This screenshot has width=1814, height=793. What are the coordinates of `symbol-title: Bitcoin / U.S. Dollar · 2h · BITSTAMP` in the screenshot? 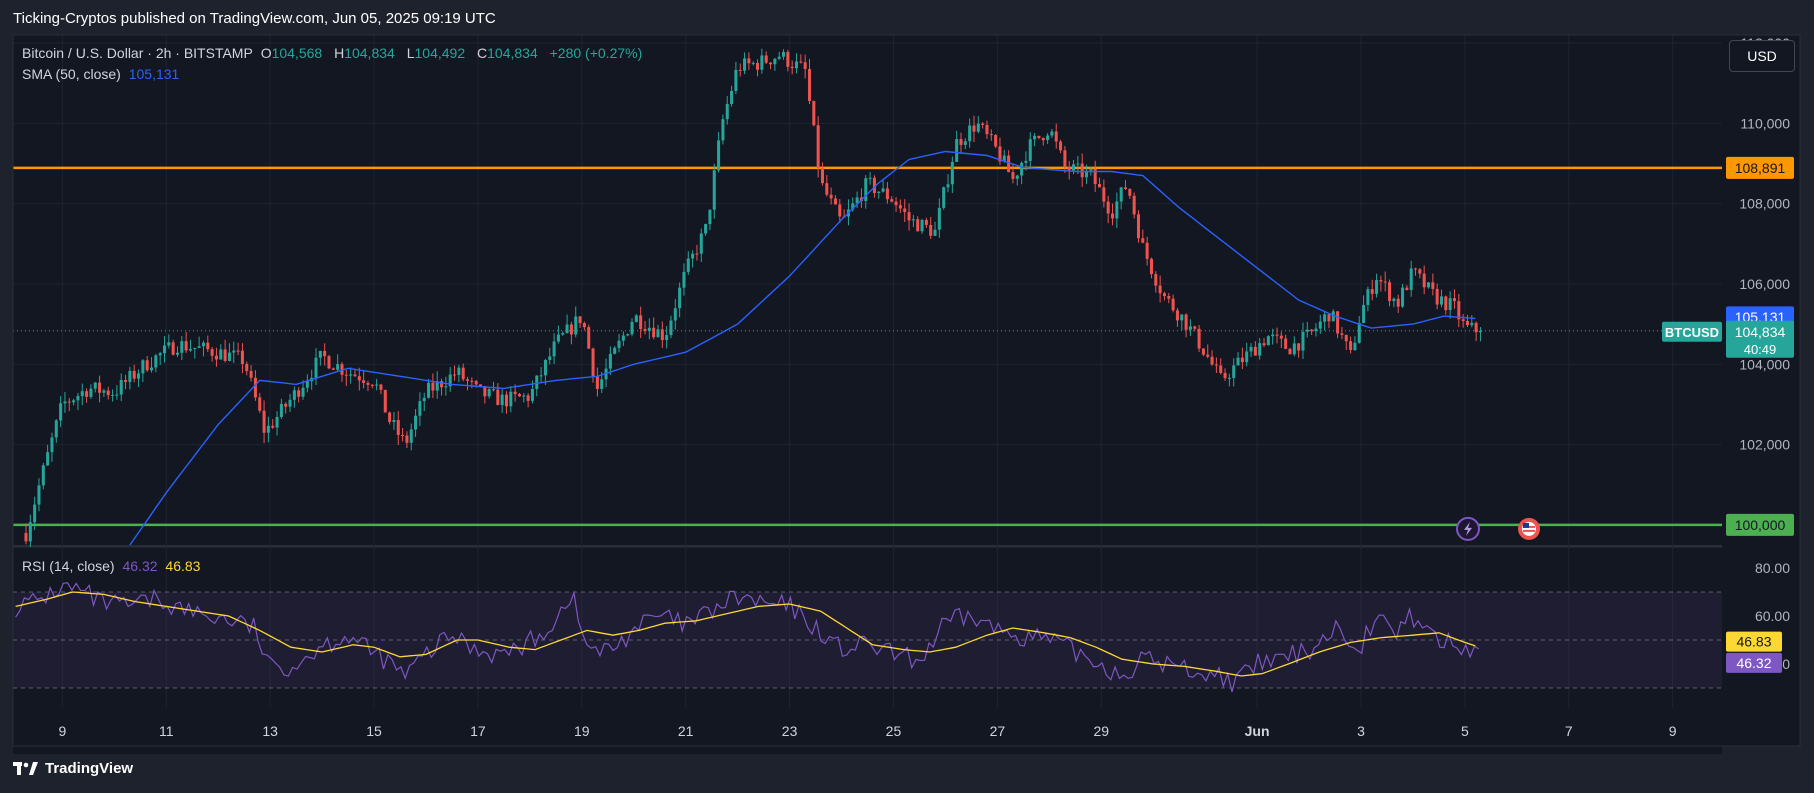 It's located at (137, 53).